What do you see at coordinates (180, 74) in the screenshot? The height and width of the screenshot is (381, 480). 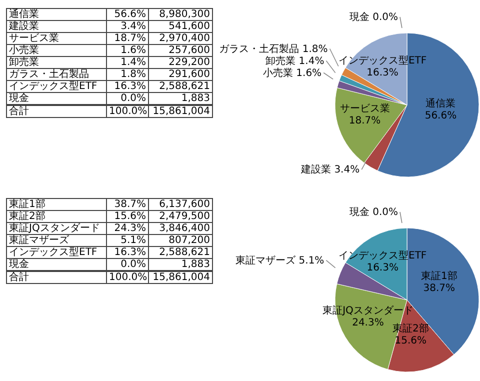 I see `text: 291,600` at bounding box center [180, 74].